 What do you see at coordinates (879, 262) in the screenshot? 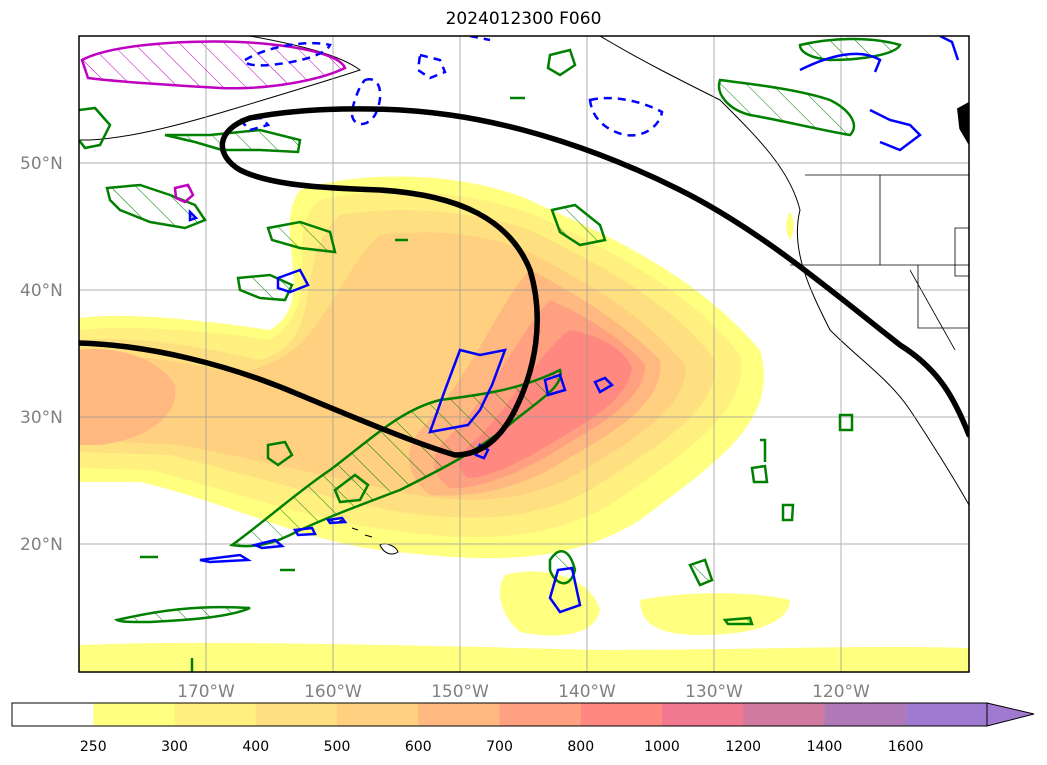
I see `state-borders` at bounding box center [879, 262].